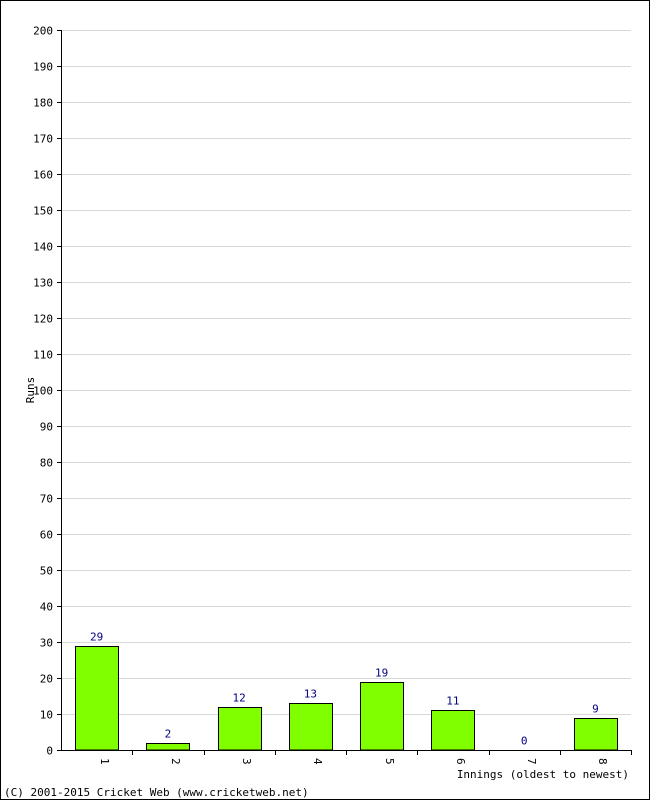 This screenshot has height=800, width=650. What do you see at coordinates (460, 761) in the screenshot?
I see `x-tick-label: 6` at bounding box center [460, 761].